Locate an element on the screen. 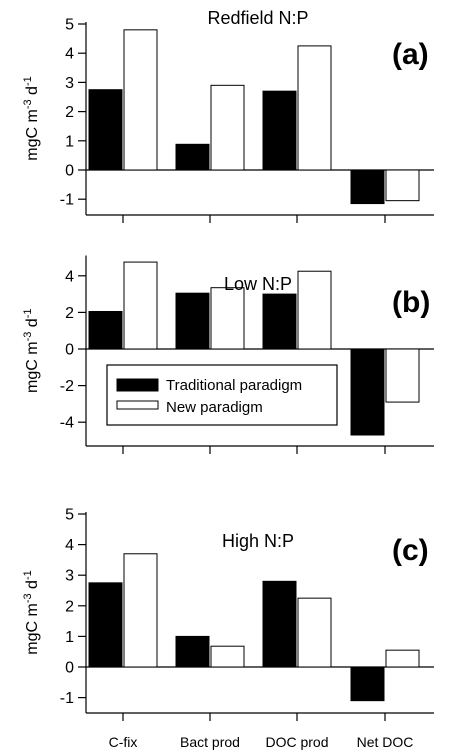 This screenshot has height=755, width=459. y-tick-label: -2 is located at coordinates (67, 386).